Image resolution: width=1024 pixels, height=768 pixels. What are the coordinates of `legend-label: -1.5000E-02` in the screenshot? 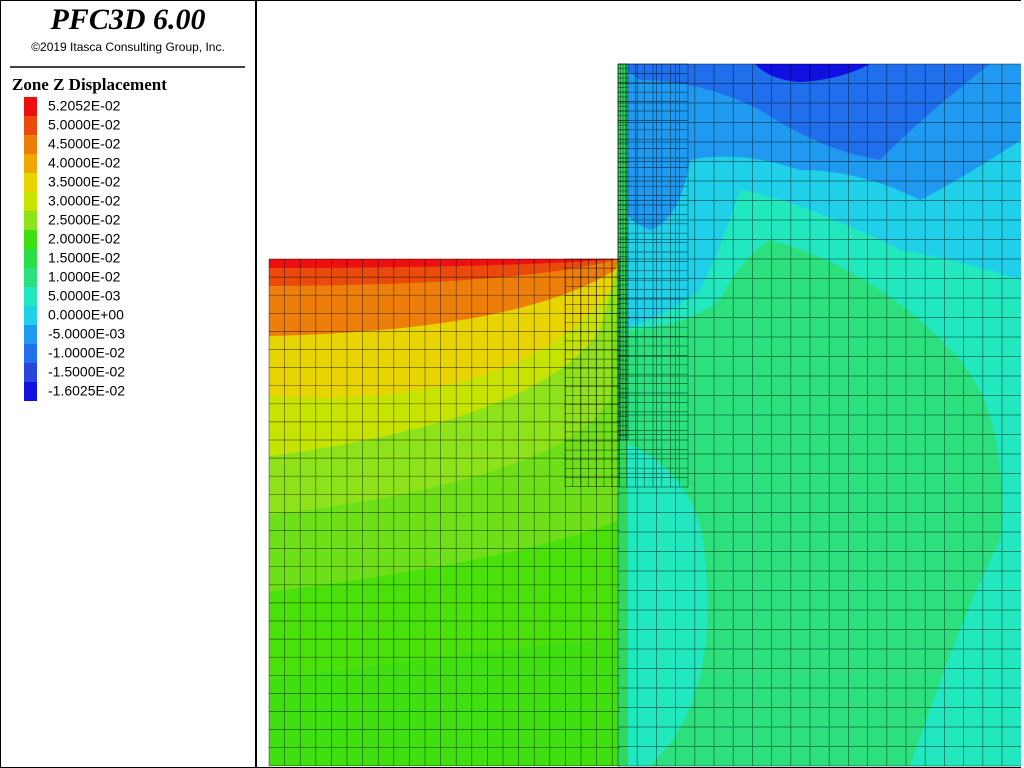 It's located at (86, 372).